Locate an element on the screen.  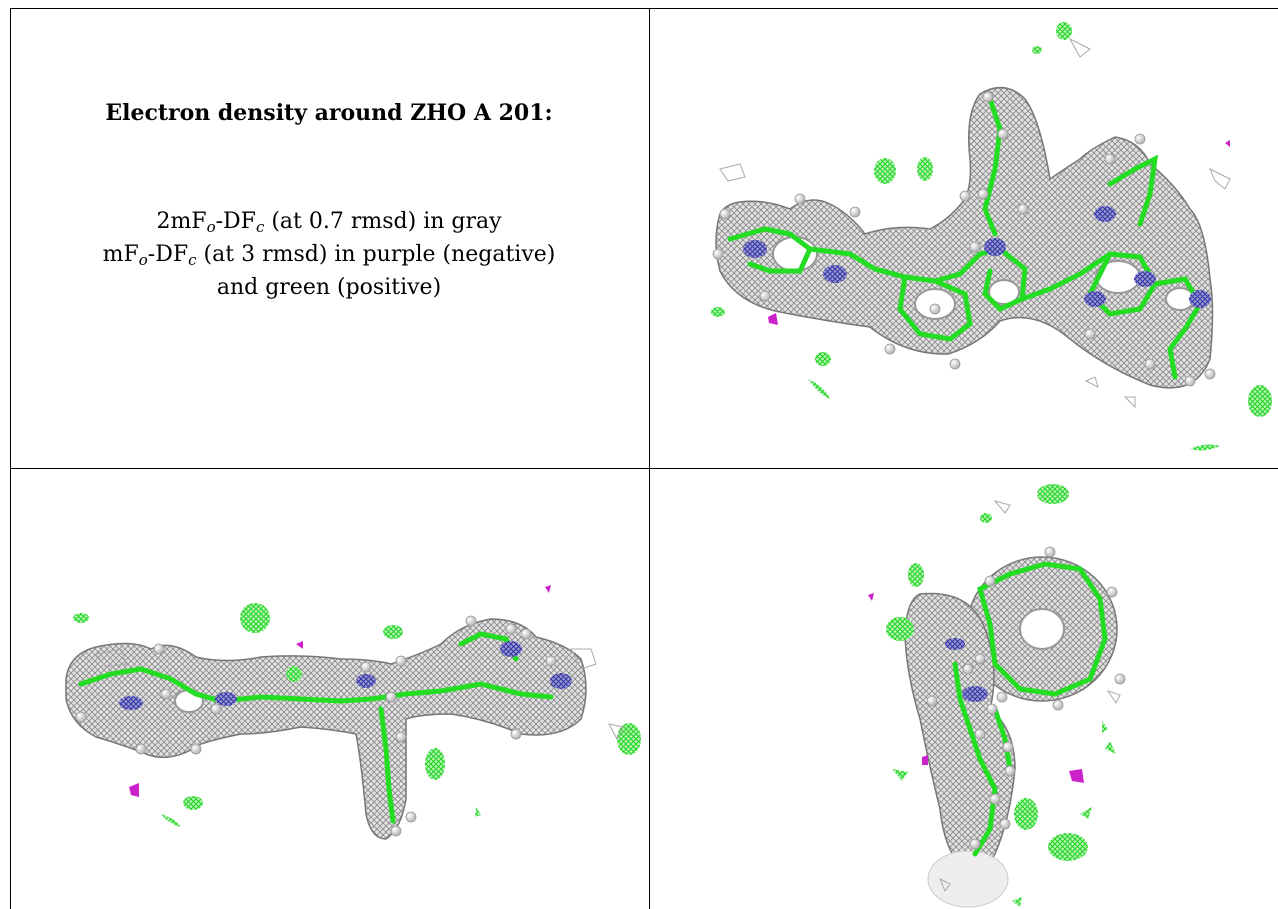
gray-density-envelope is located at coordinates (964, 237).